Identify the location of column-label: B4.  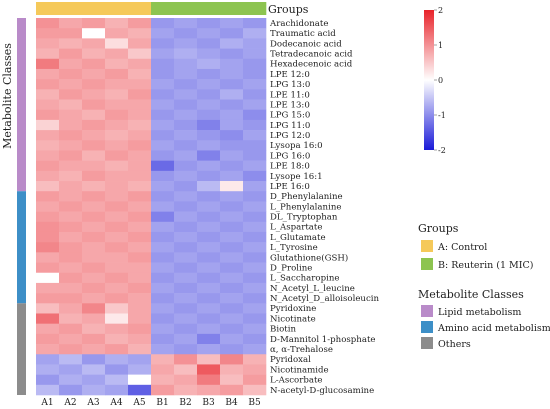
(231, 403).